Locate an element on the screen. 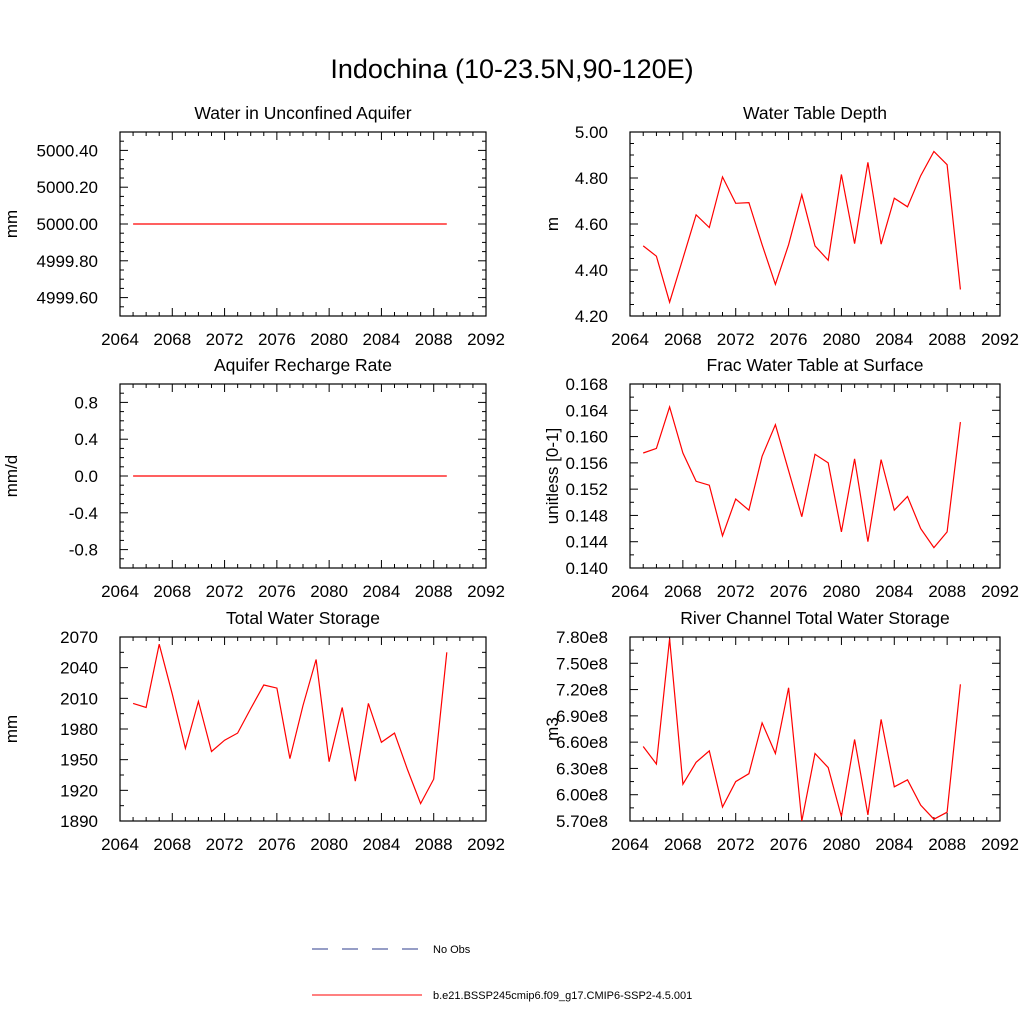 Image resolution: width=1024 pixels, height=1024 pixels. y-tick-label: 4999.60 is located at coordinates (67, 298).